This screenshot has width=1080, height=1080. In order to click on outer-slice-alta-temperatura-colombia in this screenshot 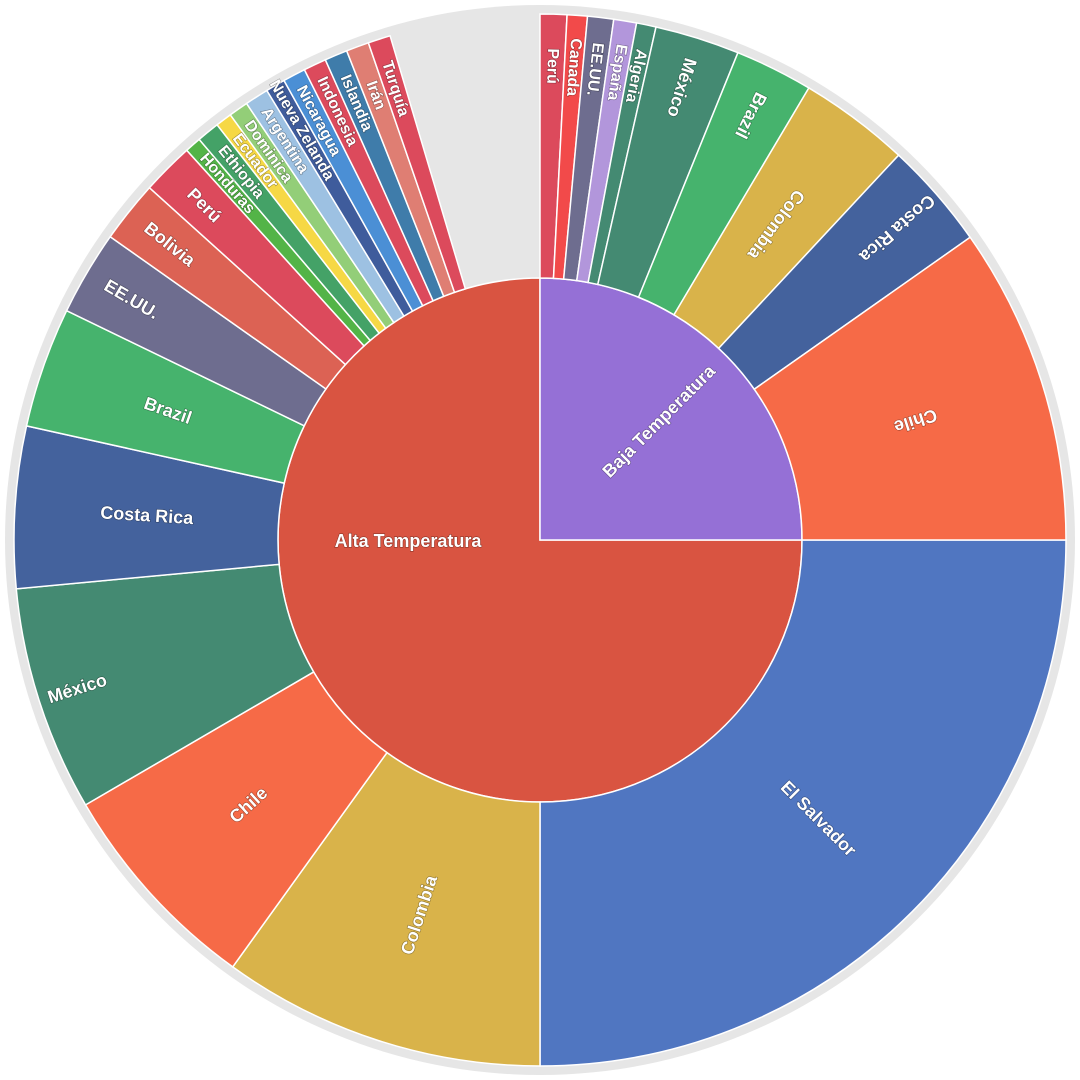, I will do `click(386, 909)`.